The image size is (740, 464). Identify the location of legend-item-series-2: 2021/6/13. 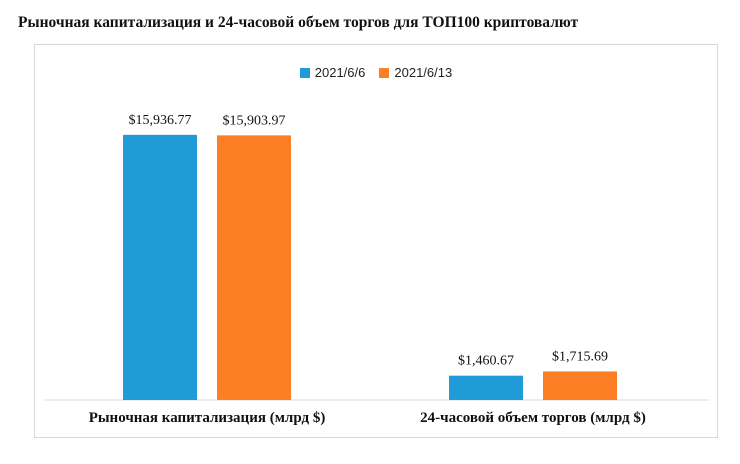
(415, 72).